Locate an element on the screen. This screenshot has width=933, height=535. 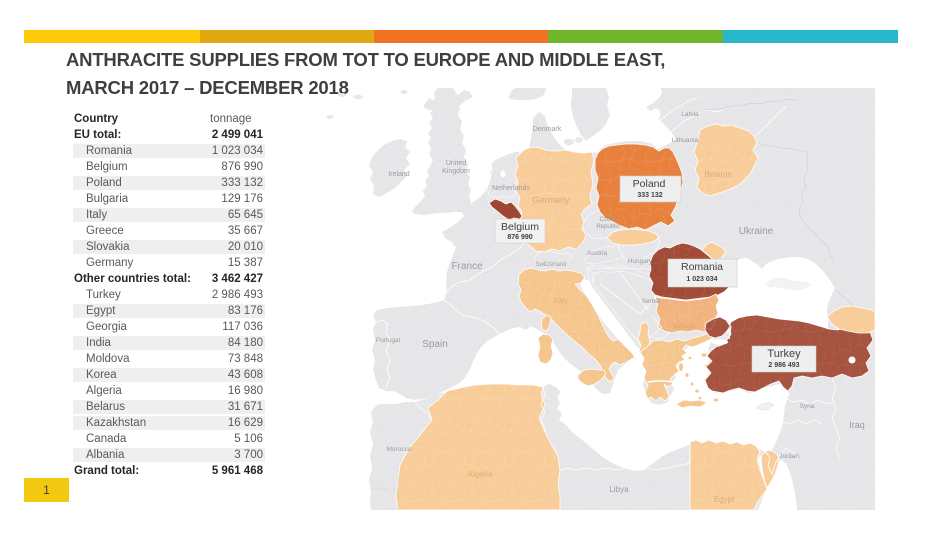
svg-text: Jordan is located at coordinates (789, 456).